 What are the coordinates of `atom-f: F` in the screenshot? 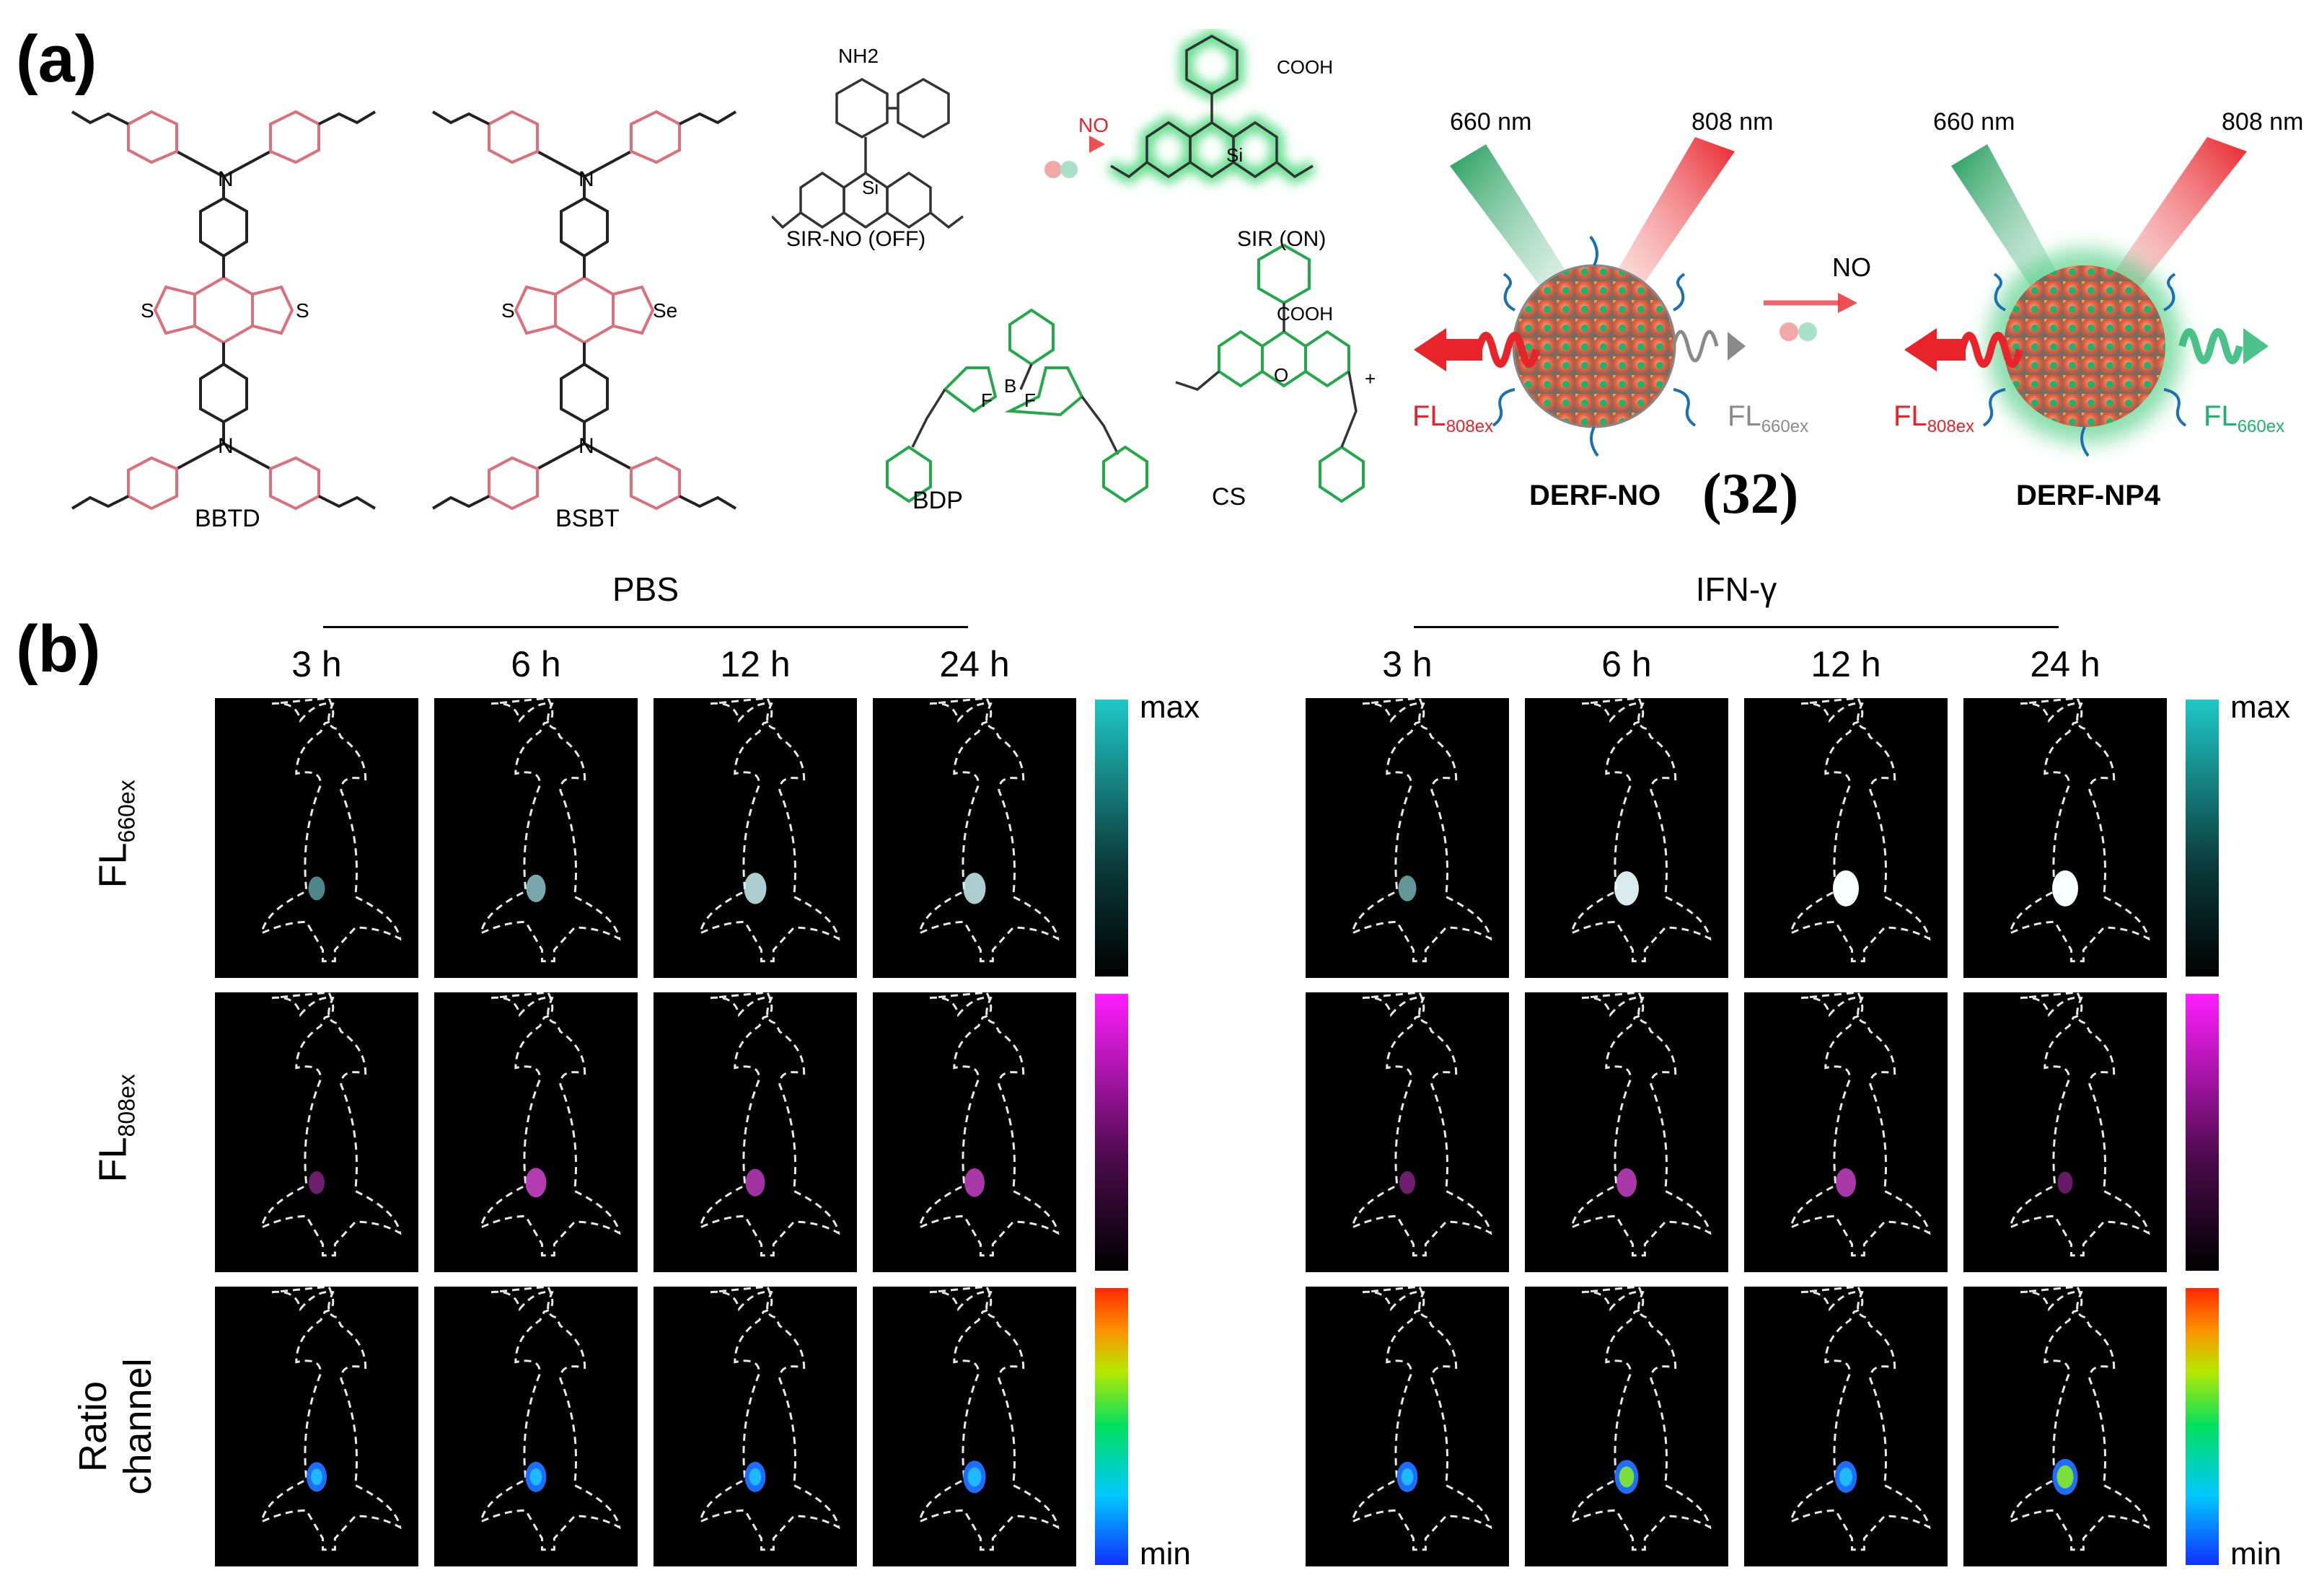 It's located at (1030, 400).